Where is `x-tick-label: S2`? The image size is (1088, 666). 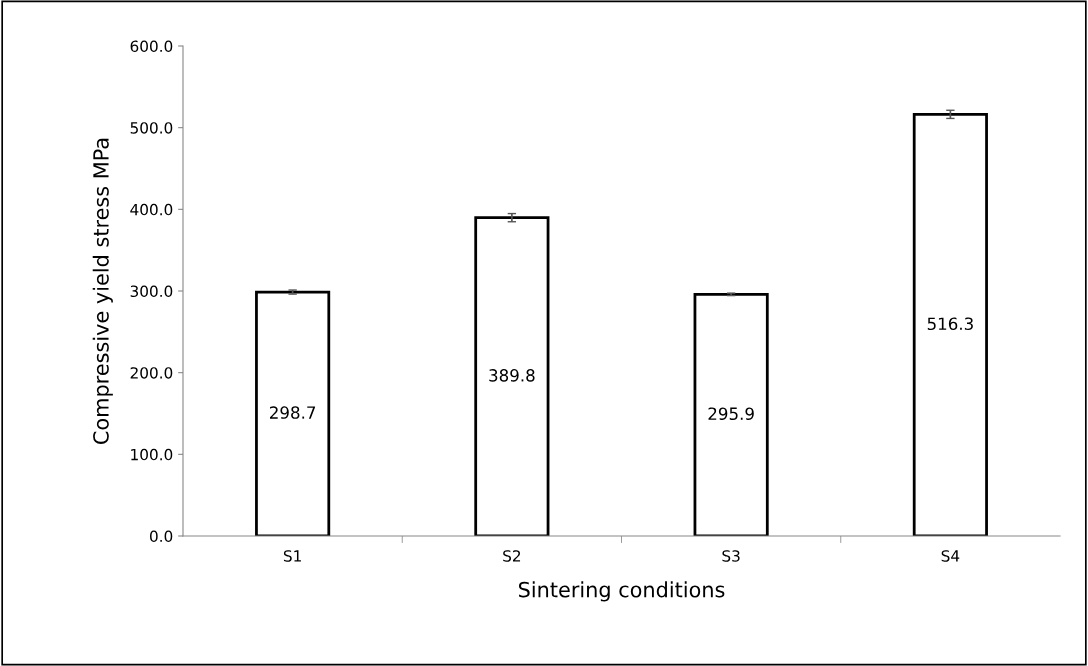 x-tick-label: S2 is located at coordinates (512, 556).